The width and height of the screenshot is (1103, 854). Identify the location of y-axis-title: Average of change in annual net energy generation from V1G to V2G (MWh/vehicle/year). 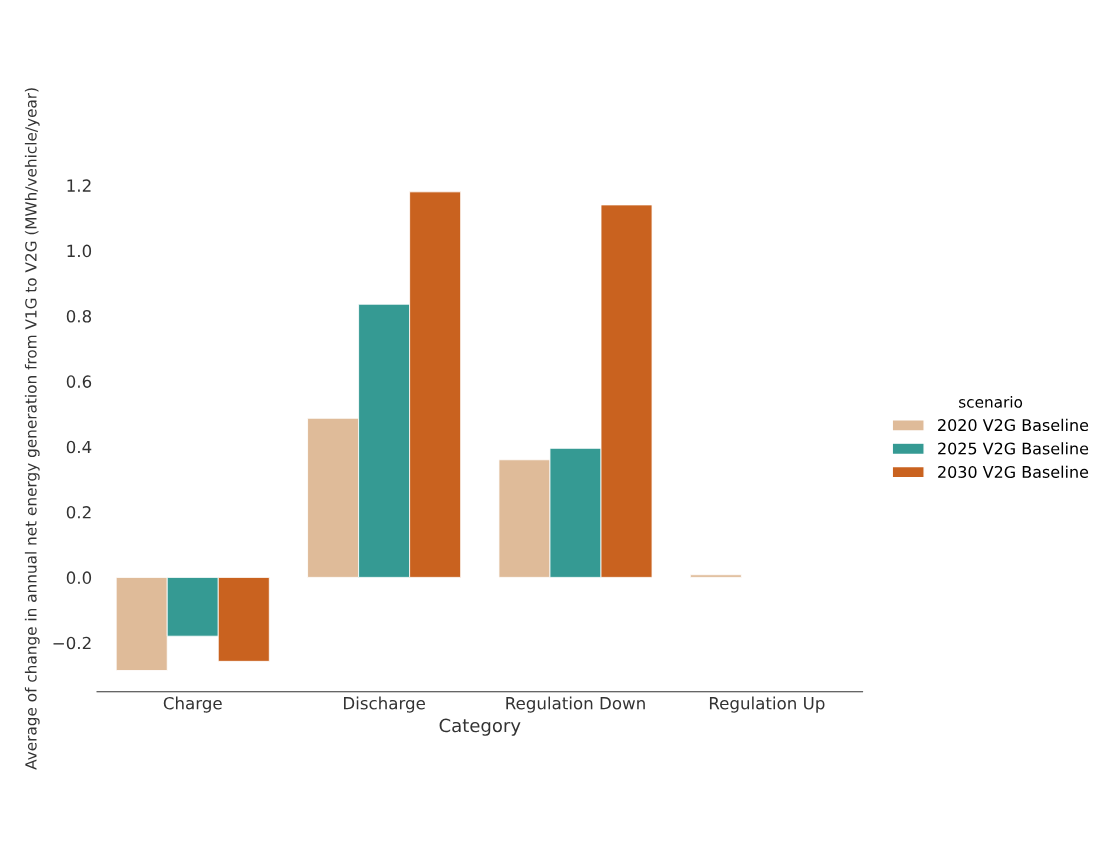
(32, 429).